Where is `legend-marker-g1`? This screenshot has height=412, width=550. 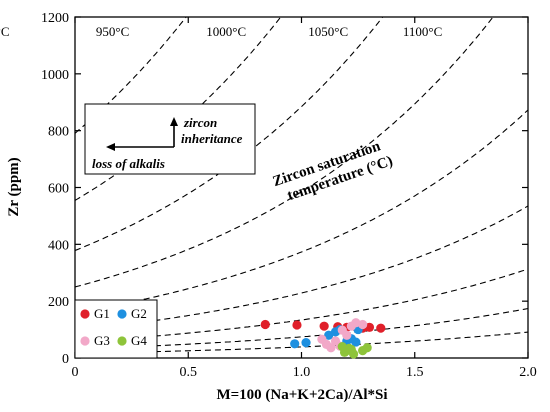
legend-marker-g1 is located at coordinates (85, 314).